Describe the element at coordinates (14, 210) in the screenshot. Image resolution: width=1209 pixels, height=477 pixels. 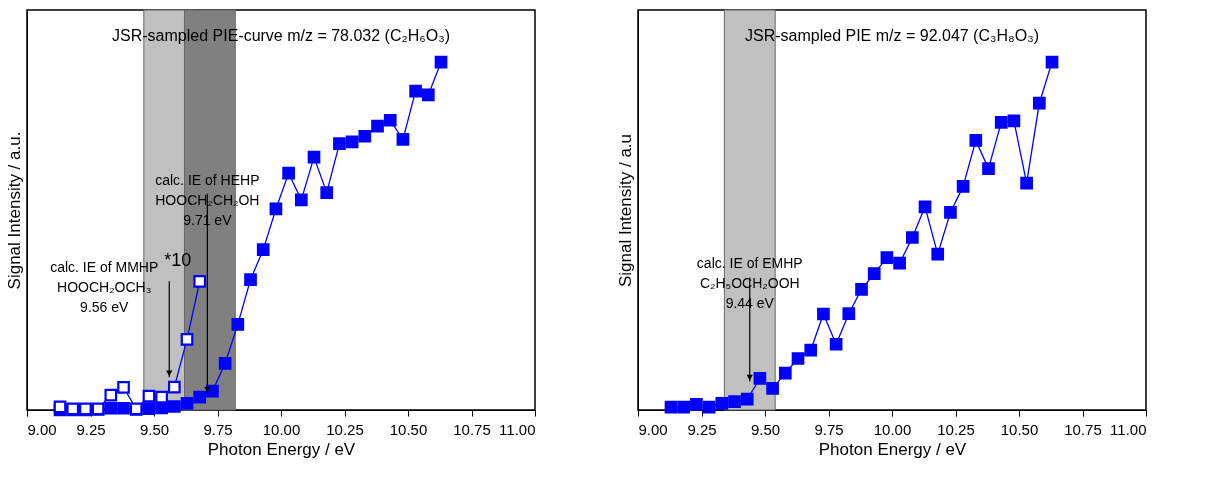
I see `y-axis-title: Signal Intensity / a.u.` at that location.